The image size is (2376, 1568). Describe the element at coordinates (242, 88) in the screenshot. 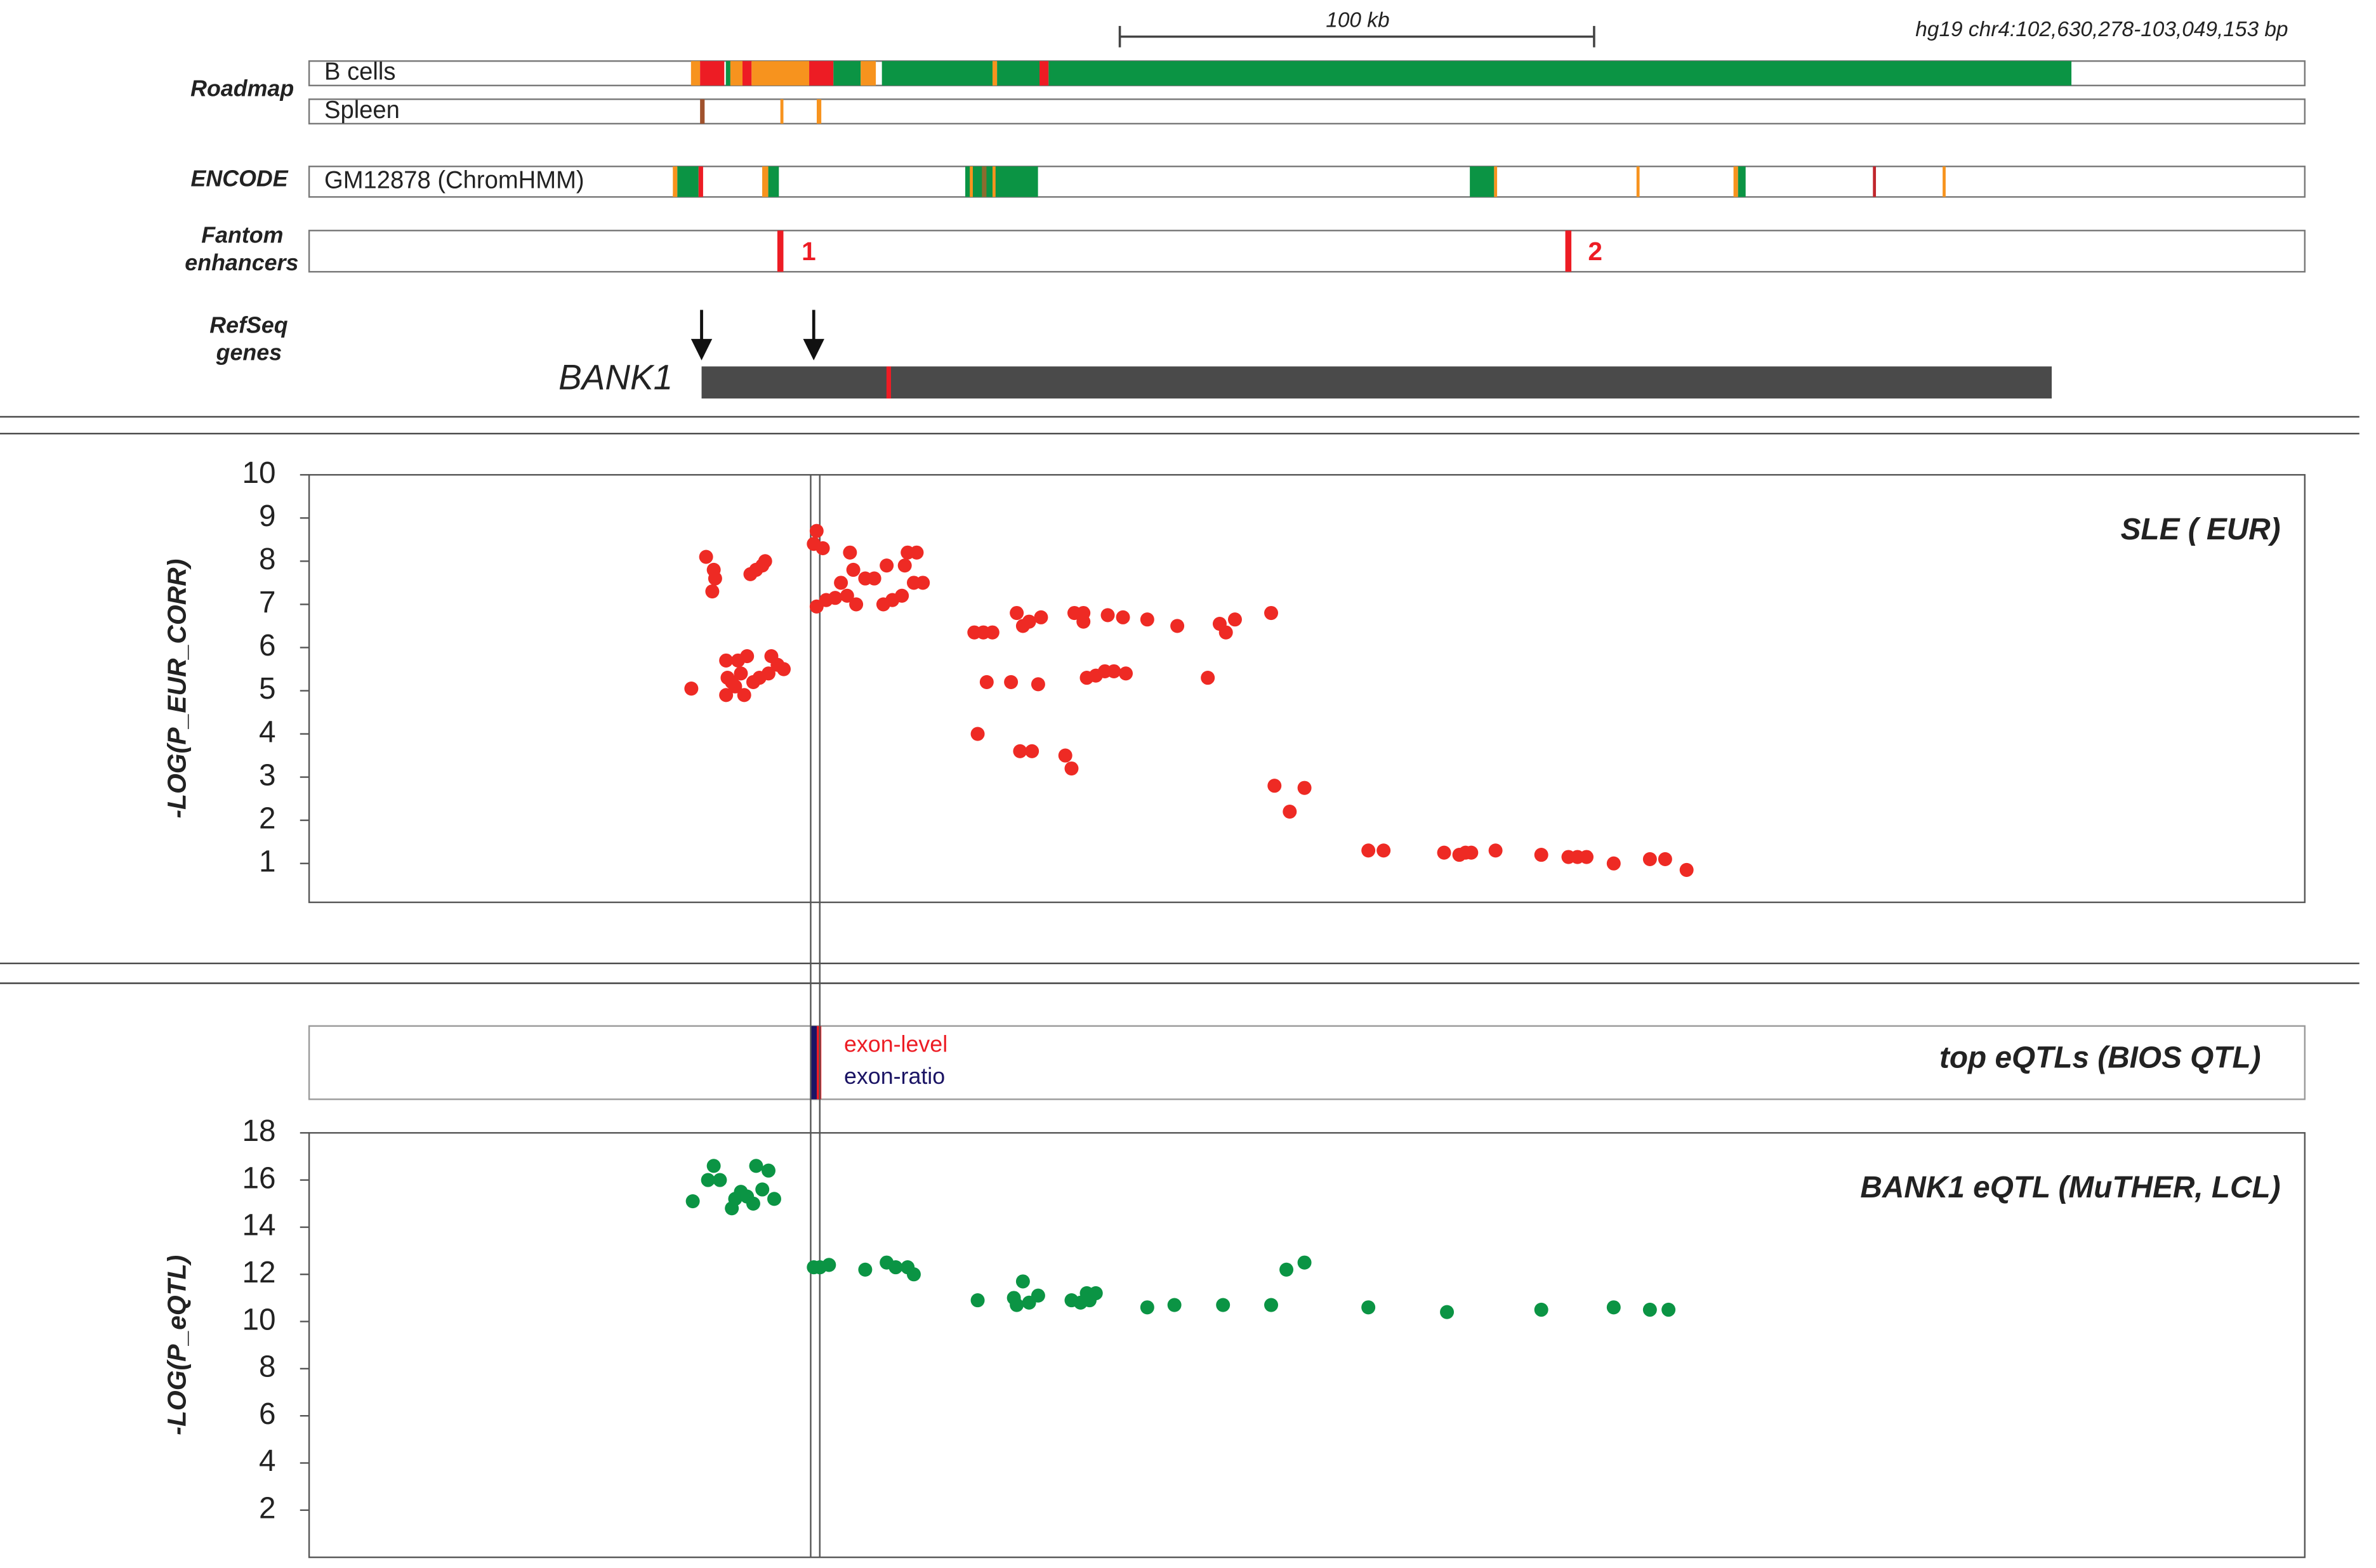

I see `track-label: Roadmap` at that location.